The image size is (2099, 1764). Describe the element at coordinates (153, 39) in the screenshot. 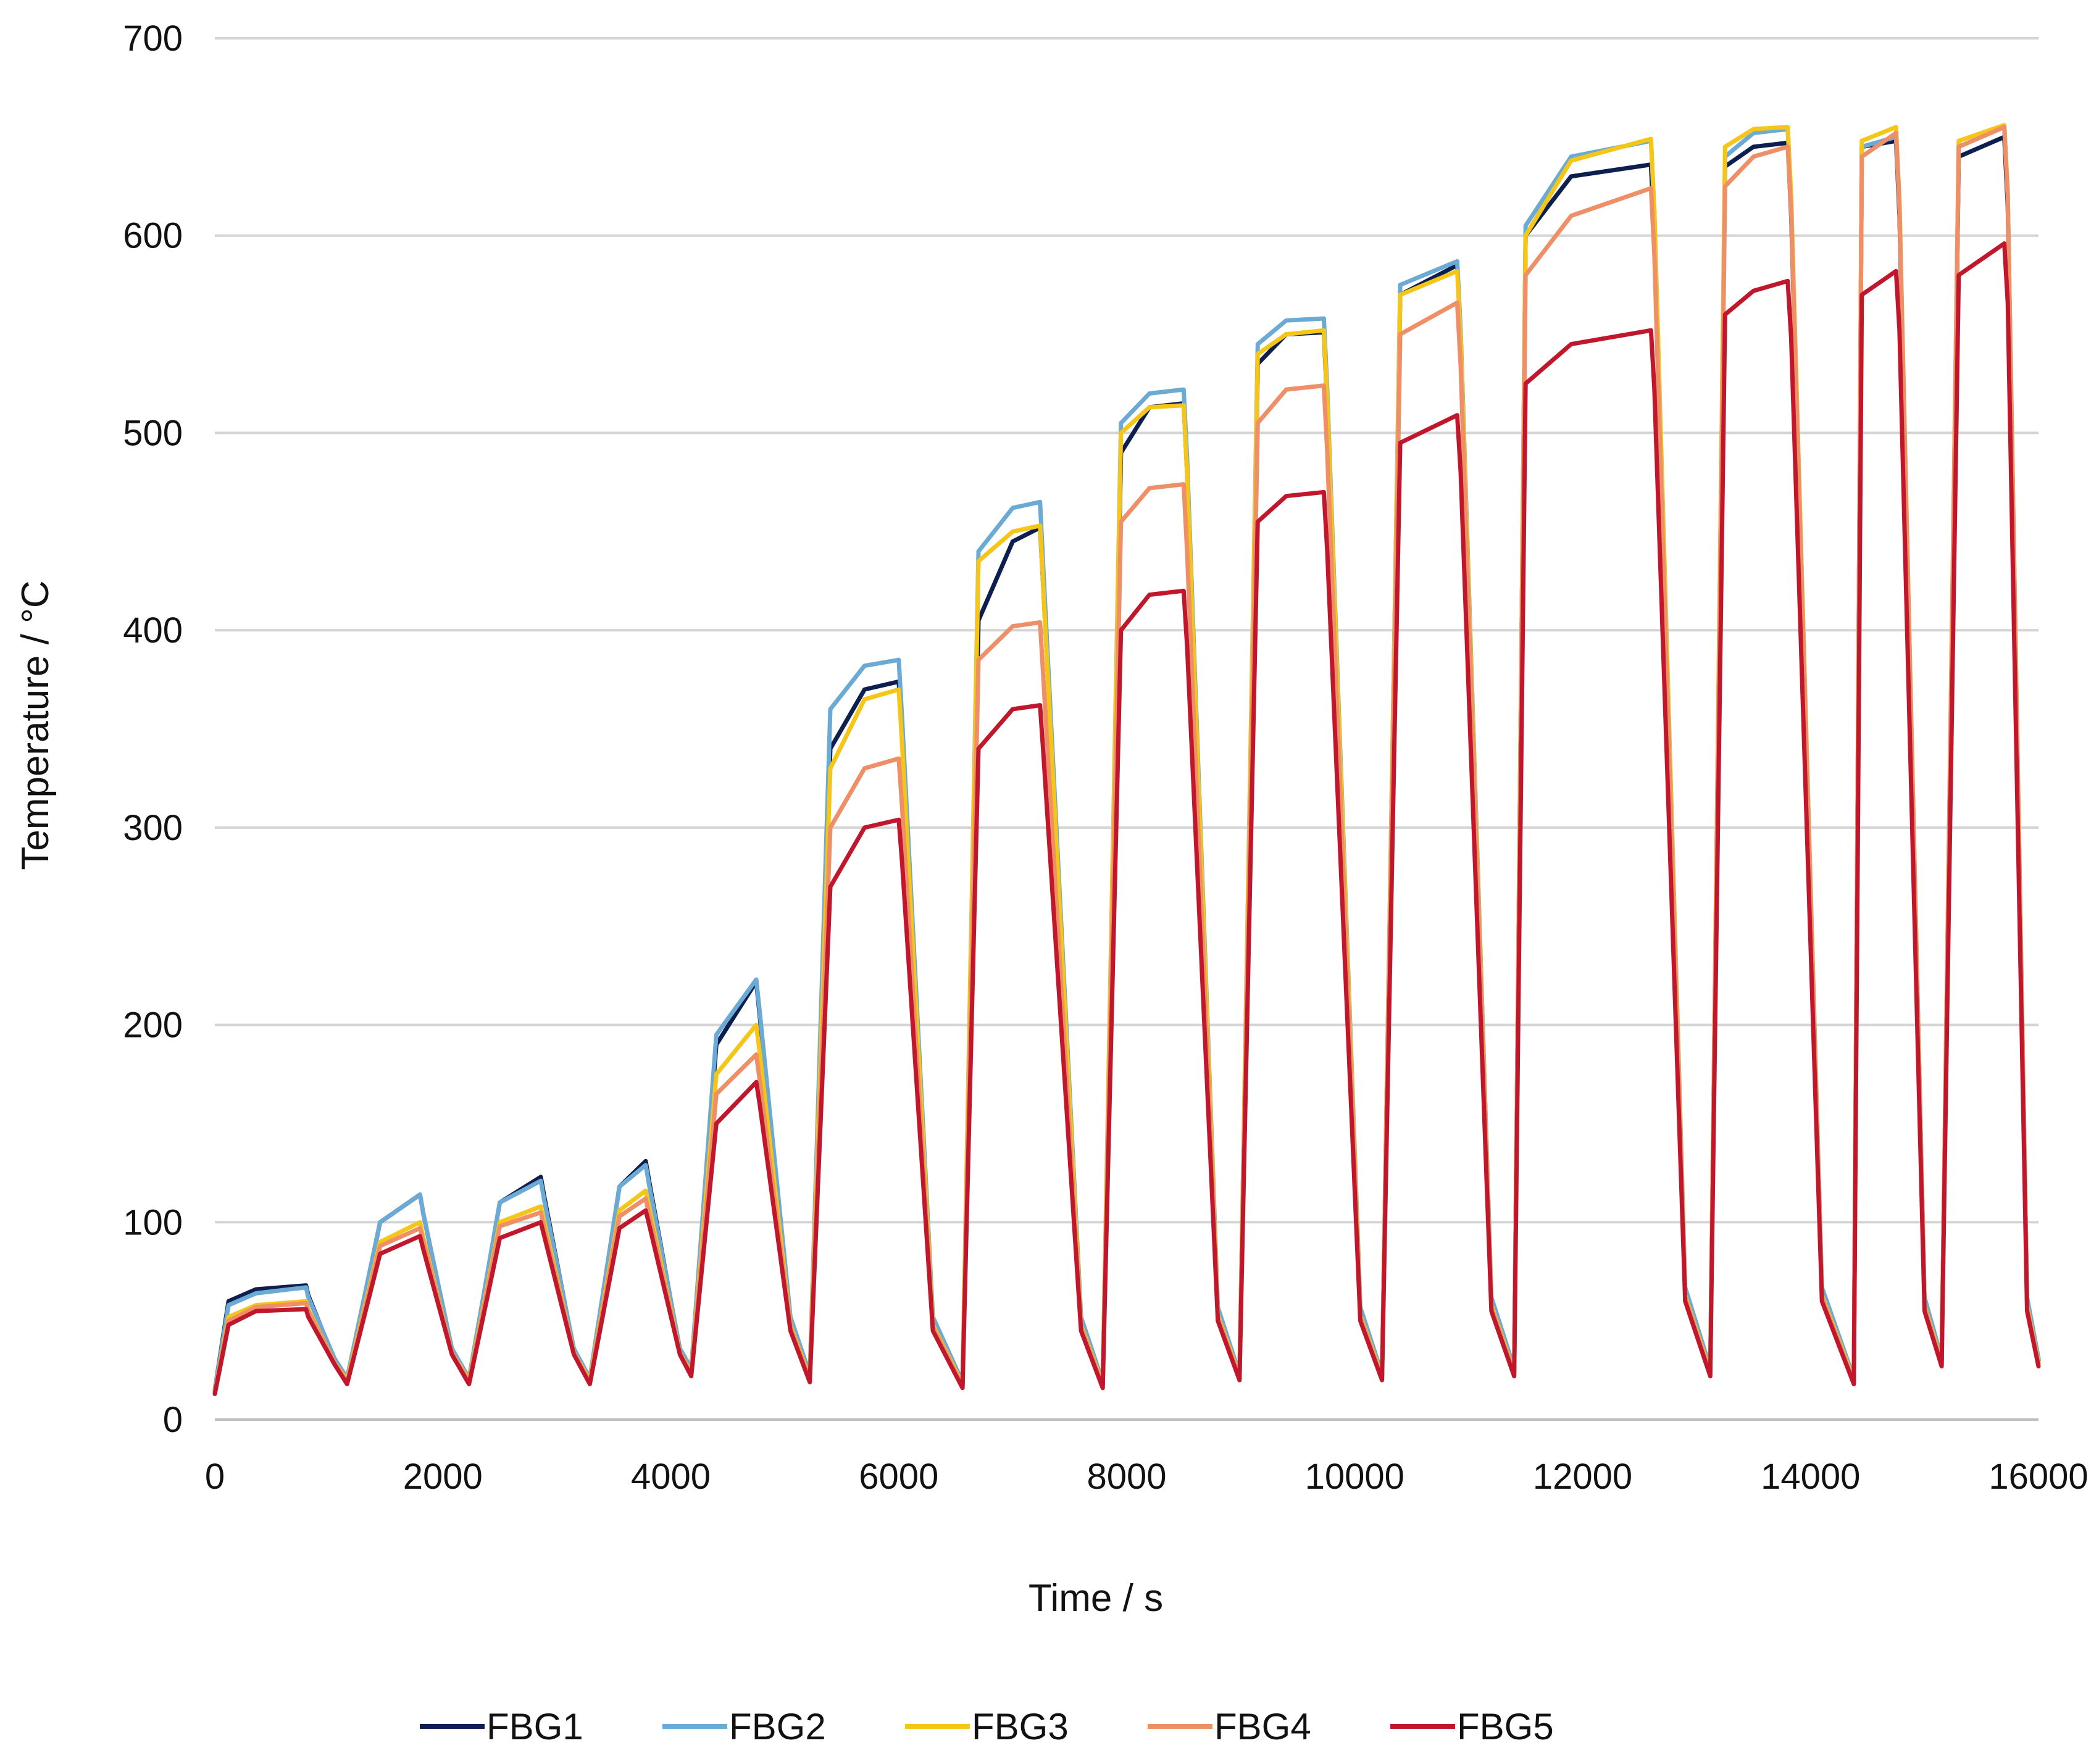

I see `y-tick-label: 700` at that location.